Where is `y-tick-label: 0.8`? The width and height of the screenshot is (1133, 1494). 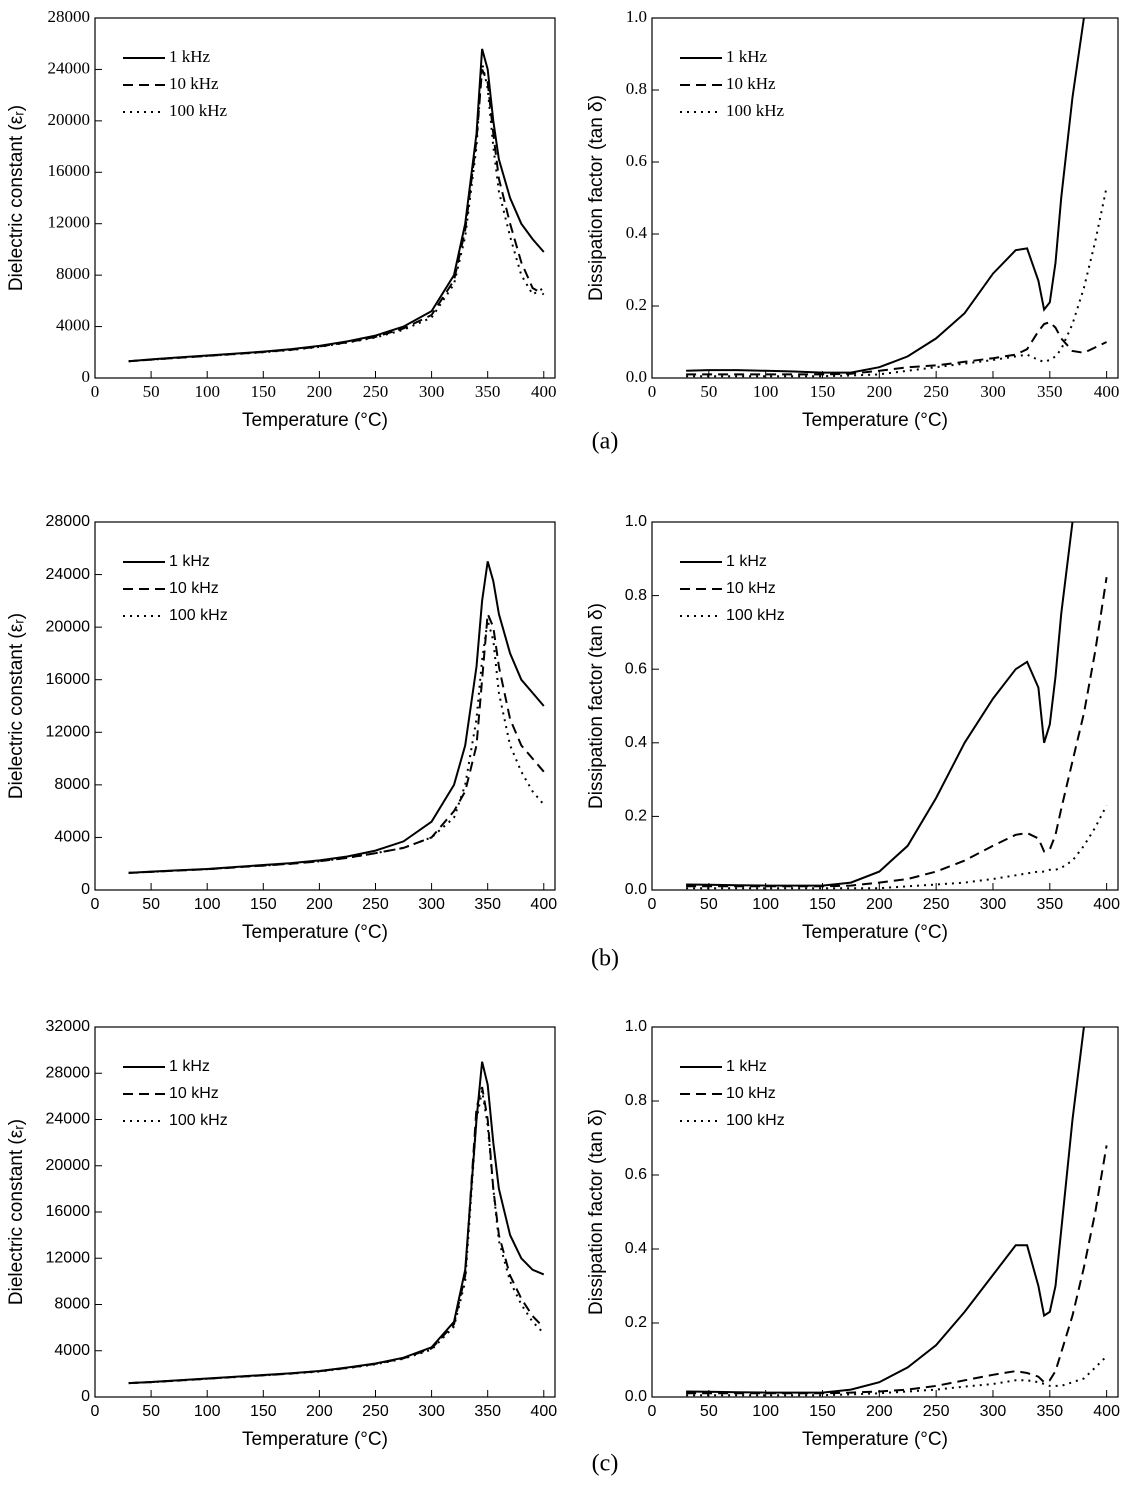 y-tick-label: 0.8 is located at coordinates (636, 88).